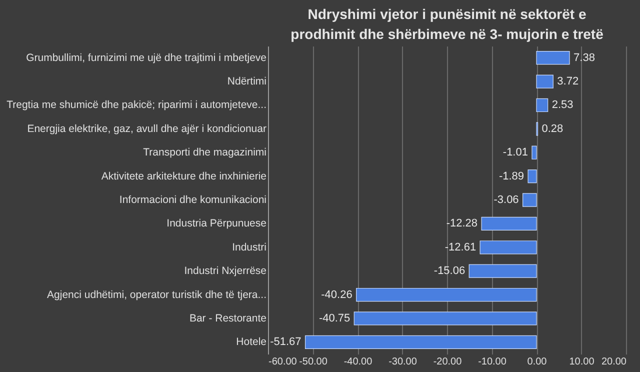  Describe the element at coordinates (146, 58) in the screenshot. I see `y-tick-label: Grumbullimi, furnizimi me ujë dhe trajtimi i mbetjeve` at that location.